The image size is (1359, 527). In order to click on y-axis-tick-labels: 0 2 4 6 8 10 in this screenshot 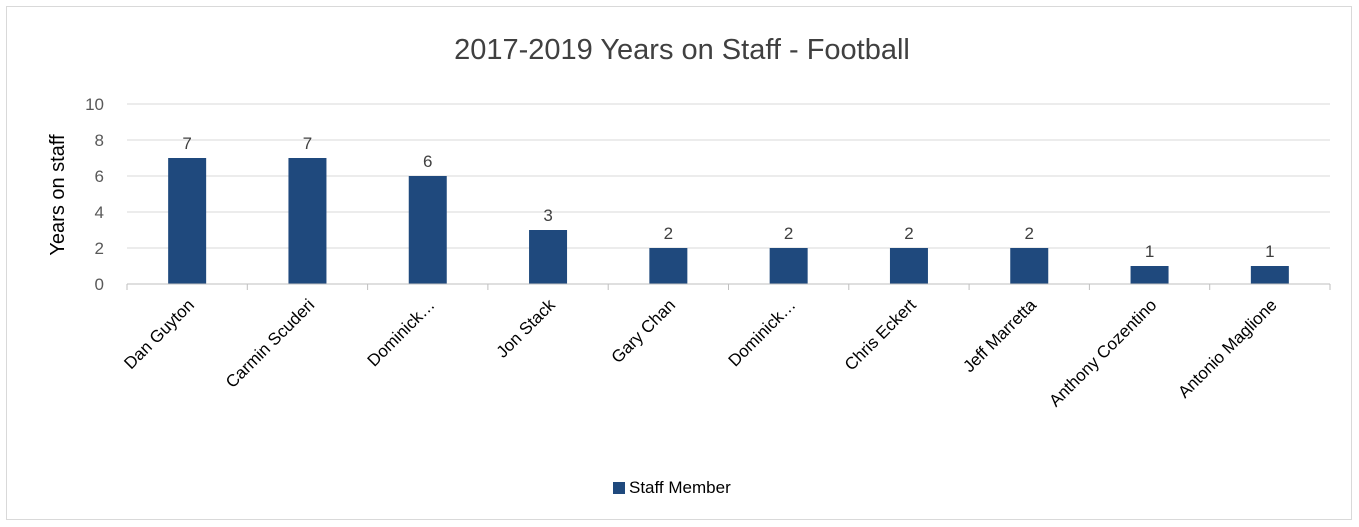, I will do `click(94, 194)`.